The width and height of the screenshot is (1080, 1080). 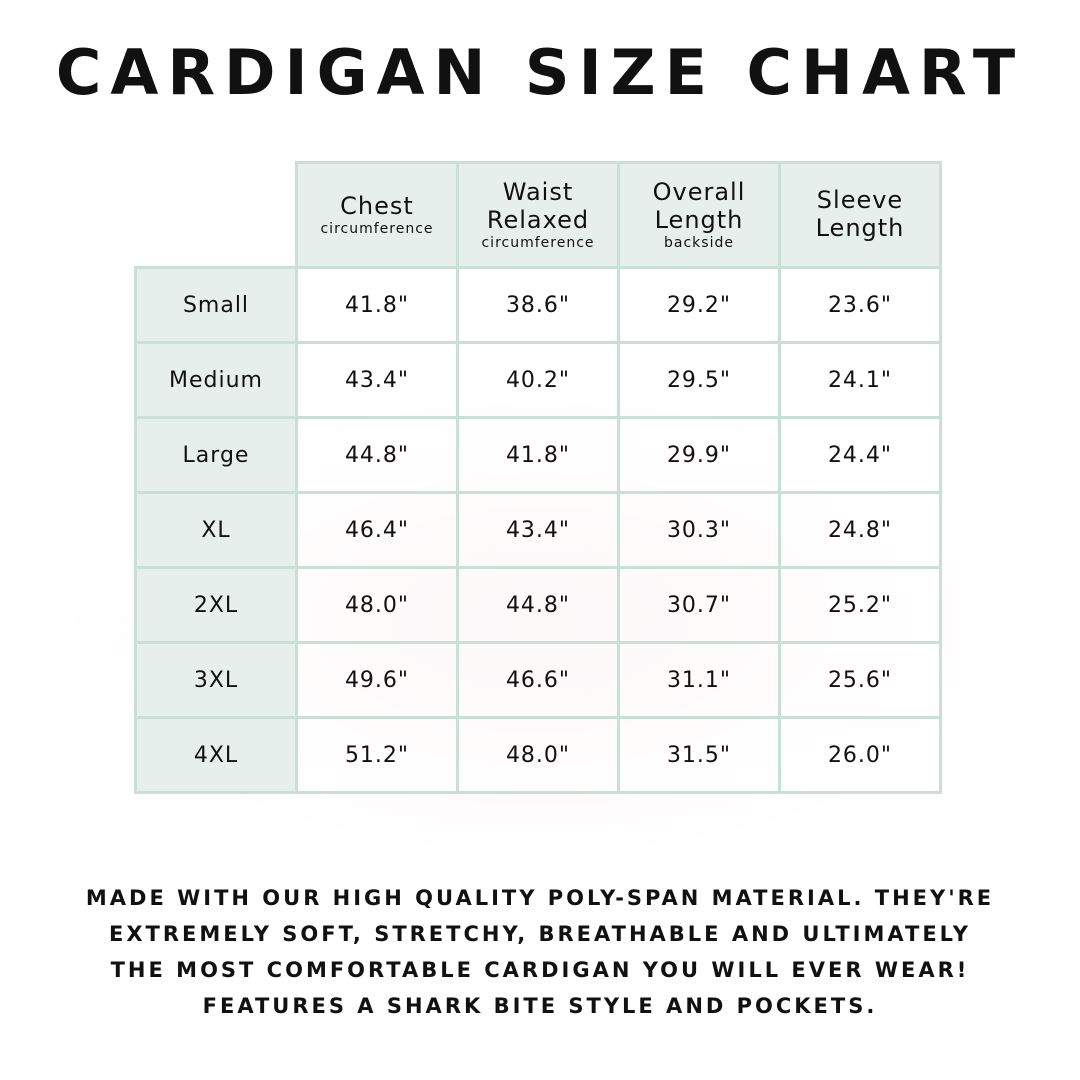 I want to click on table-row: XL 46.4" 43.4" 30.3" 24.8", so click(x=538, y=530).